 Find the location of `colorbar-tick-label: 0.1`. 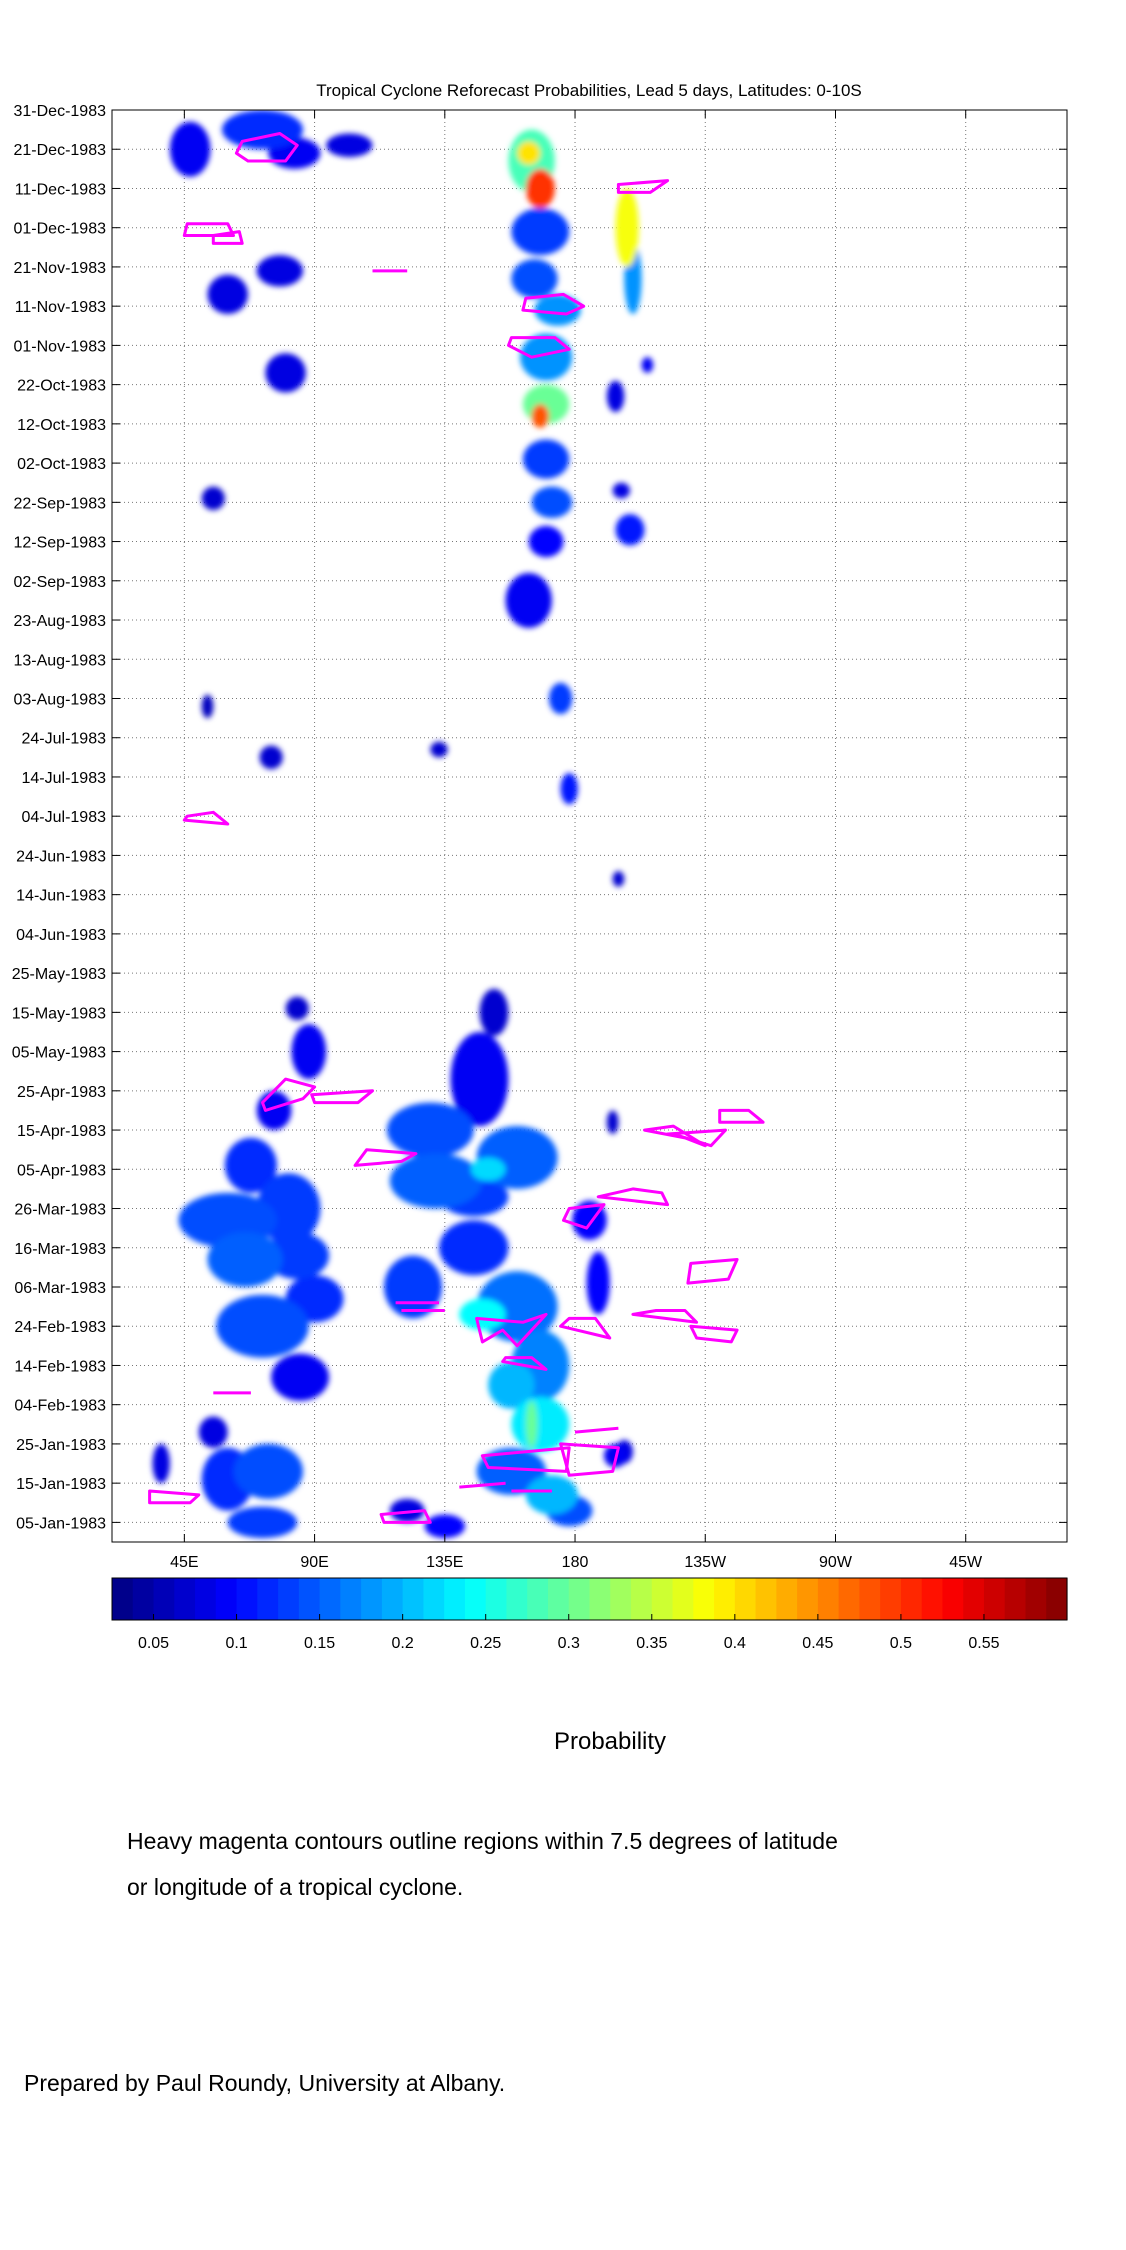

colorbar-tick-label: 0.1 is located at coordinates (236, 1643).